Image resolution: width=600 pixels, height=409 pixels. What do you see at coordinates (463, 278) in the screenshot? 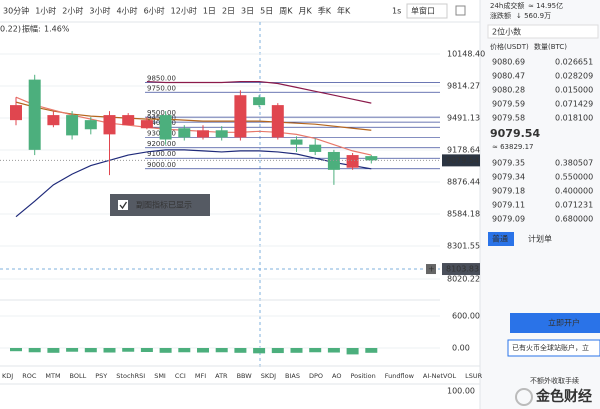
I see `y-tick-label: 8020.22` at bounding box center [463, 278].